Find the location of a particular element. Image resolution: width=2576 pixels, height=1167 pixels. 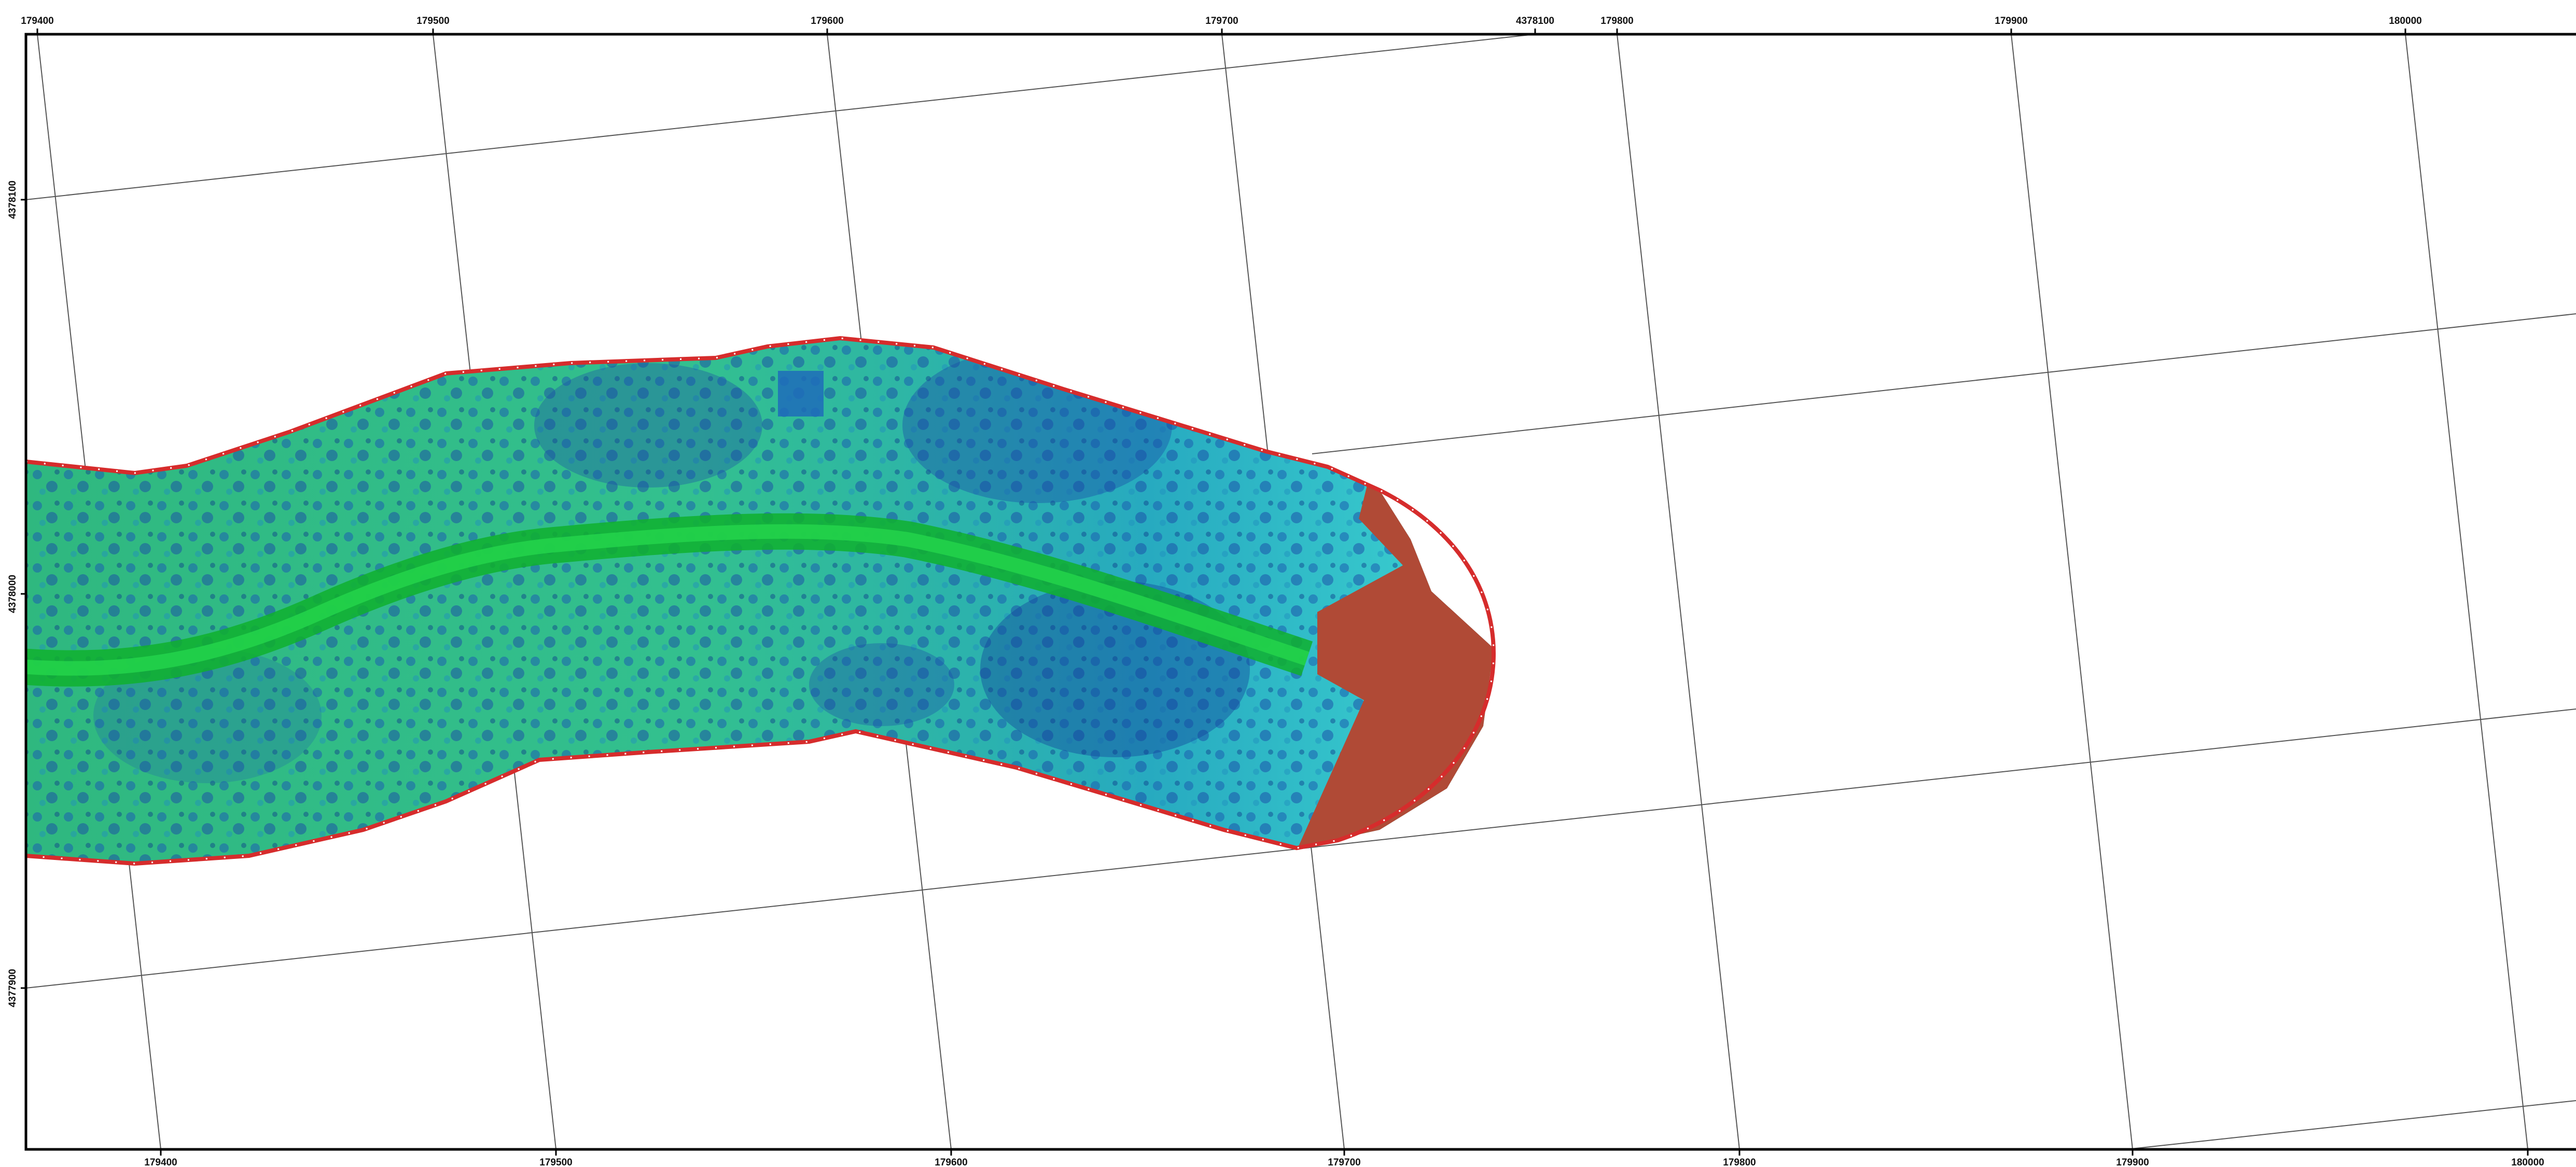

top-tick-label: 179500 is located at coordinates (432, 21).